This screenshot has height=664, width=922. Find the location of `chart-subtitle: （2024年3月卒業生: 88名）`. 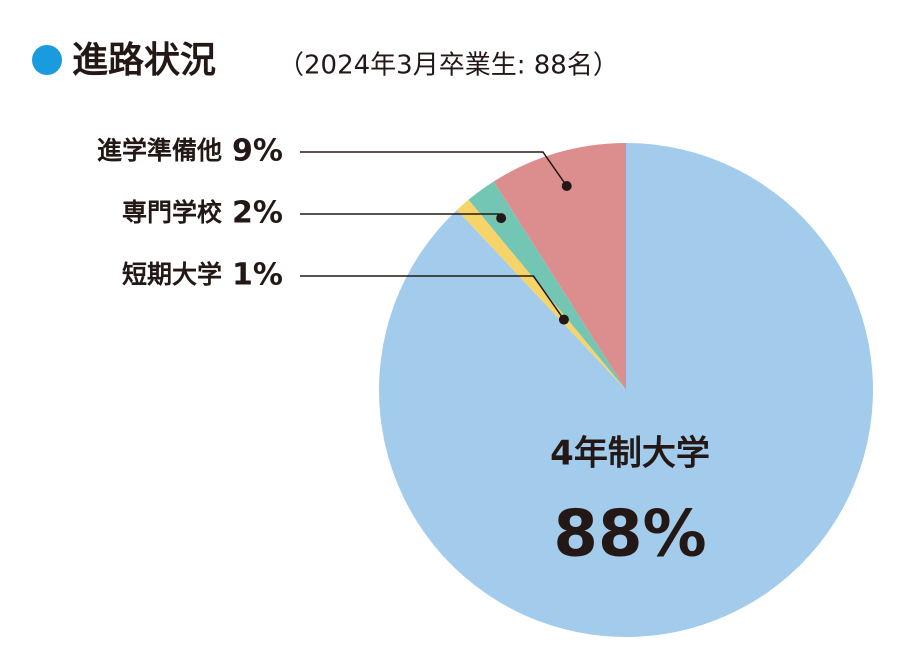

chart-subtitle: （2024年3月卒業生: 88名） is located at coordinates (448, 66).